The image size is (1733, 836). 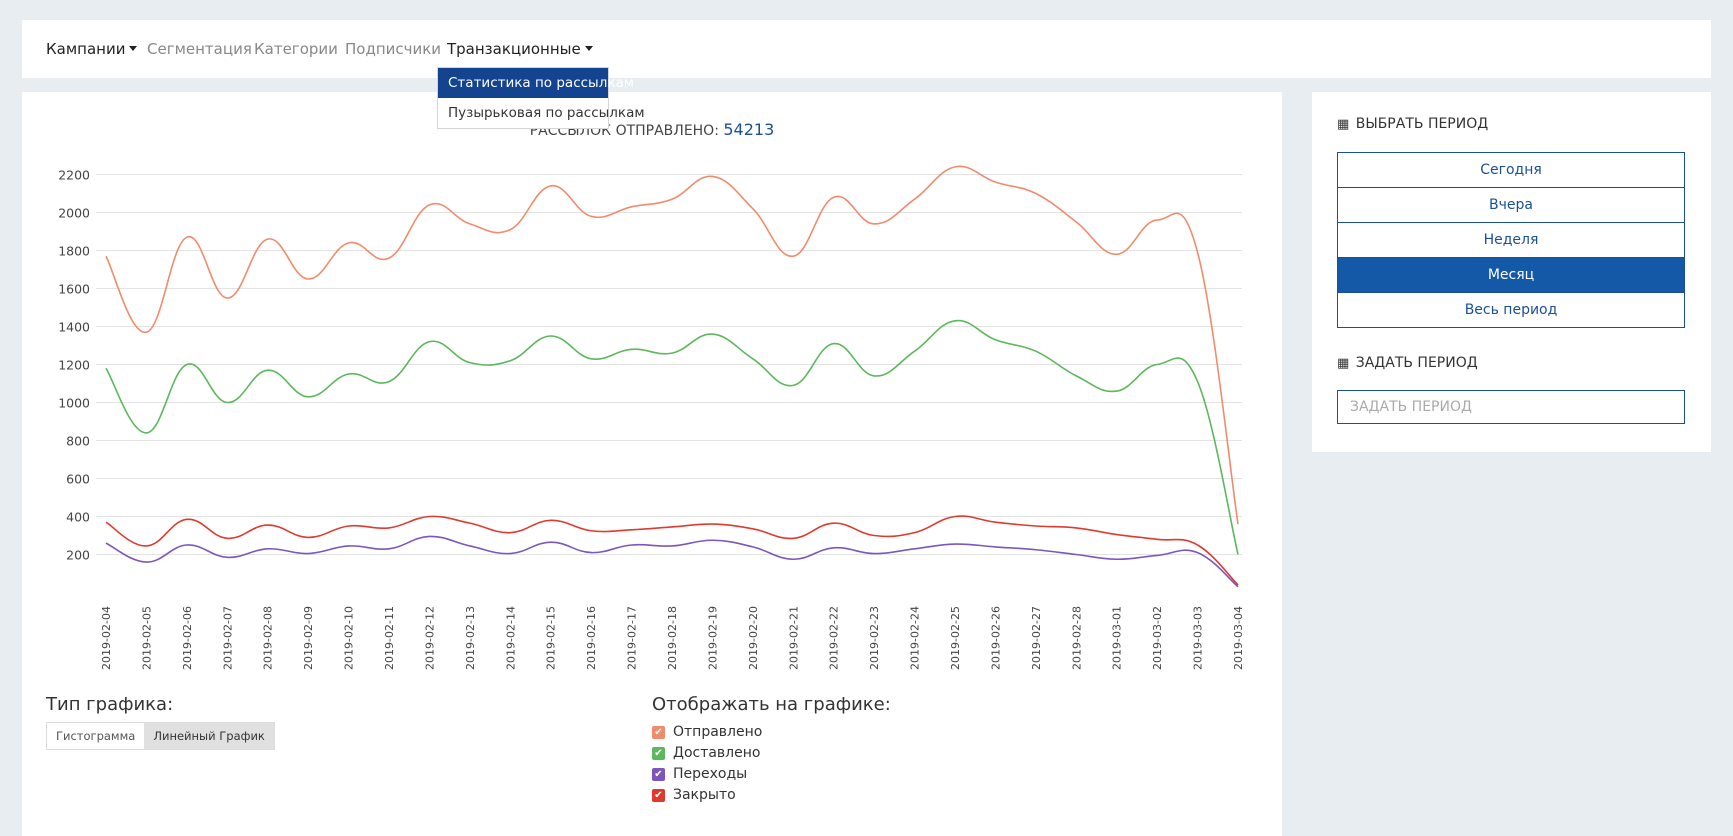 I want to click on nav-categories-label: Категории, so click(x=296, y=49).